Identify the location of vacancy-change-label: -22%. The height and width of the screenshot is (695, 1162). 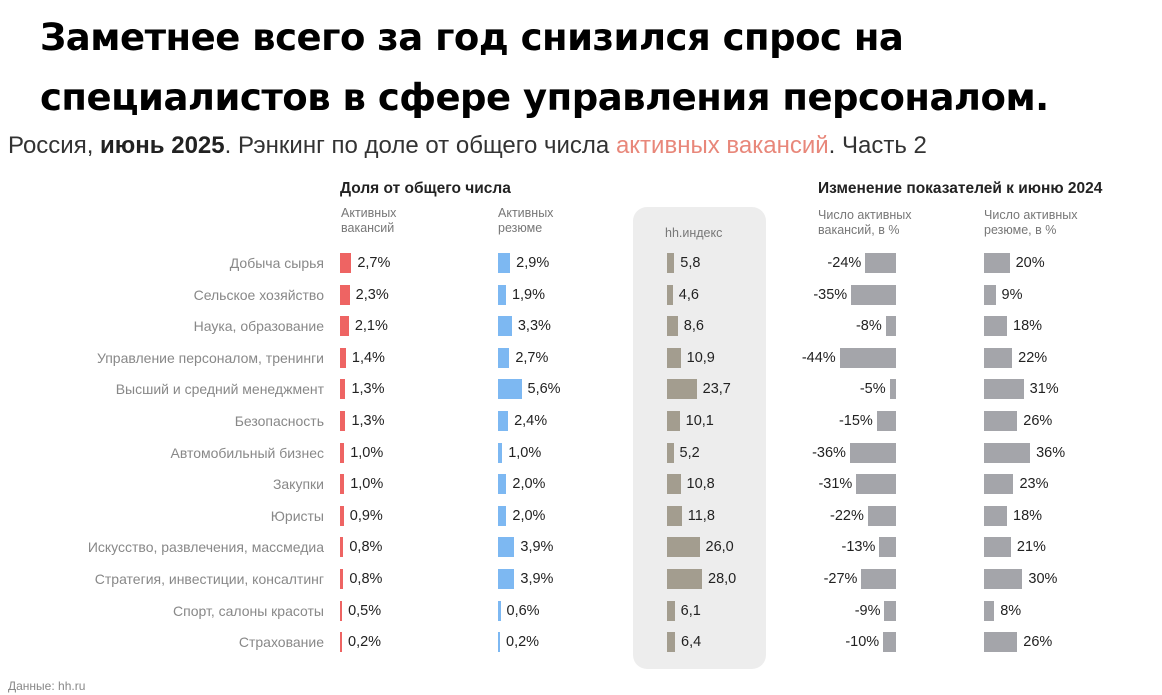
(846, 515).